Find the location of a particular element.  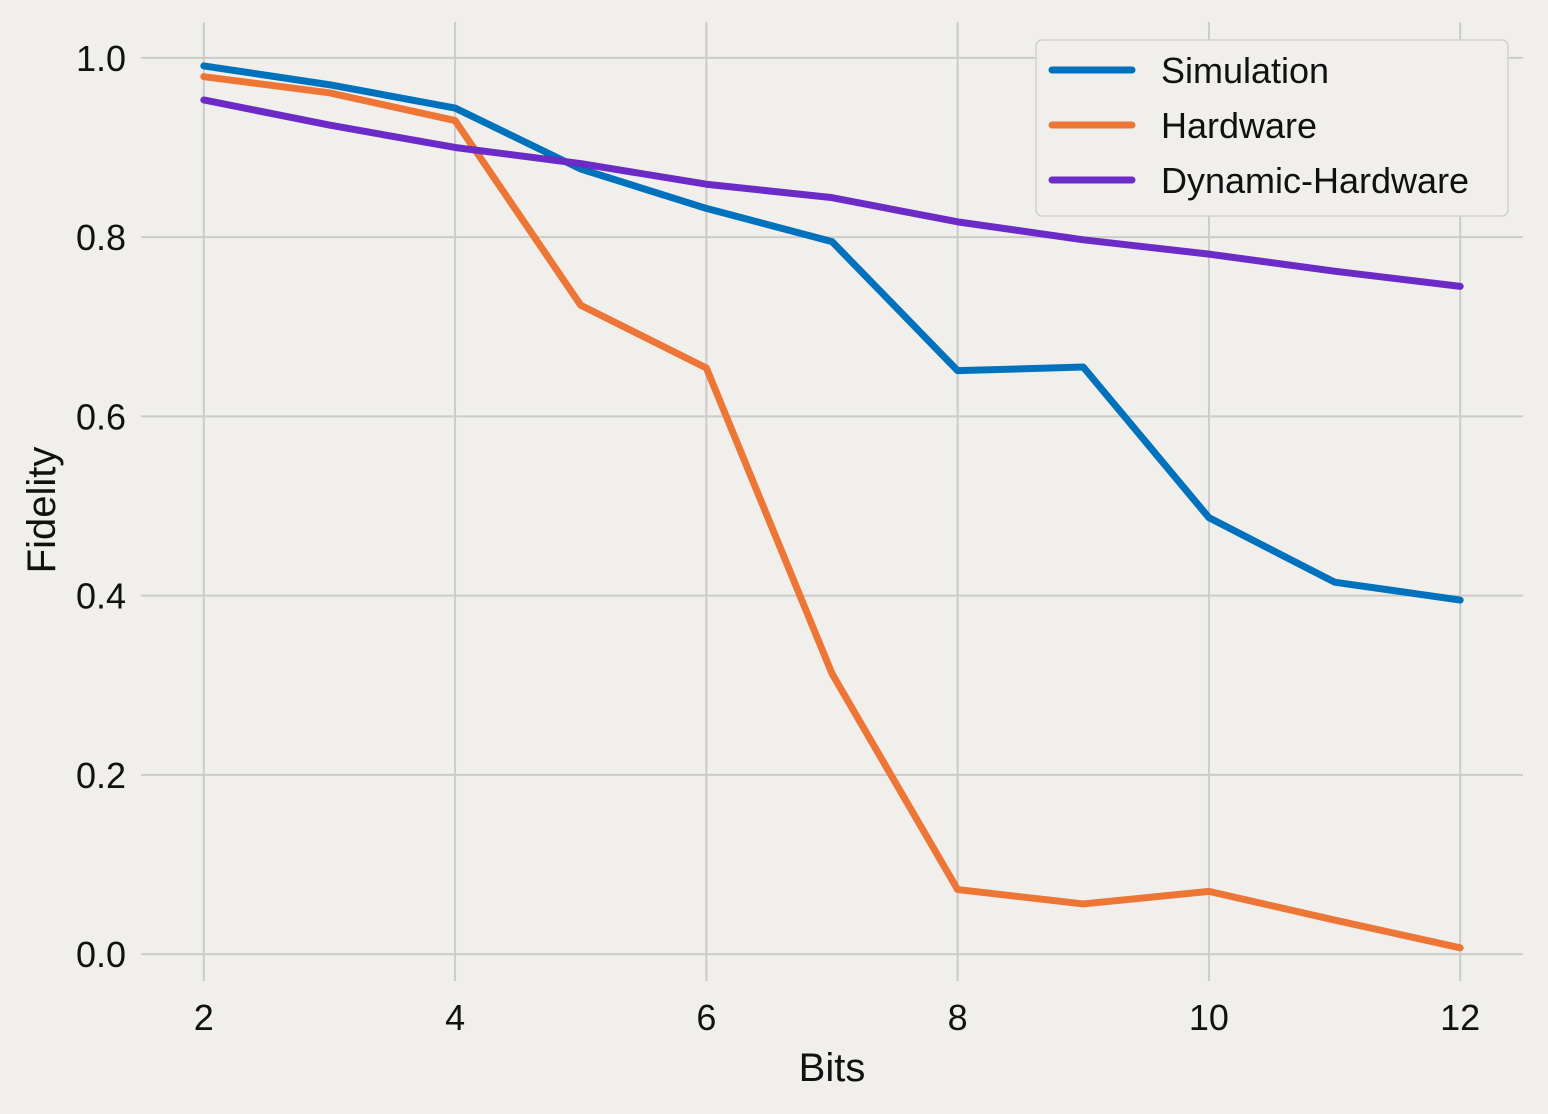

x-axis-label: Bits is located at coordinates (832, 1068).